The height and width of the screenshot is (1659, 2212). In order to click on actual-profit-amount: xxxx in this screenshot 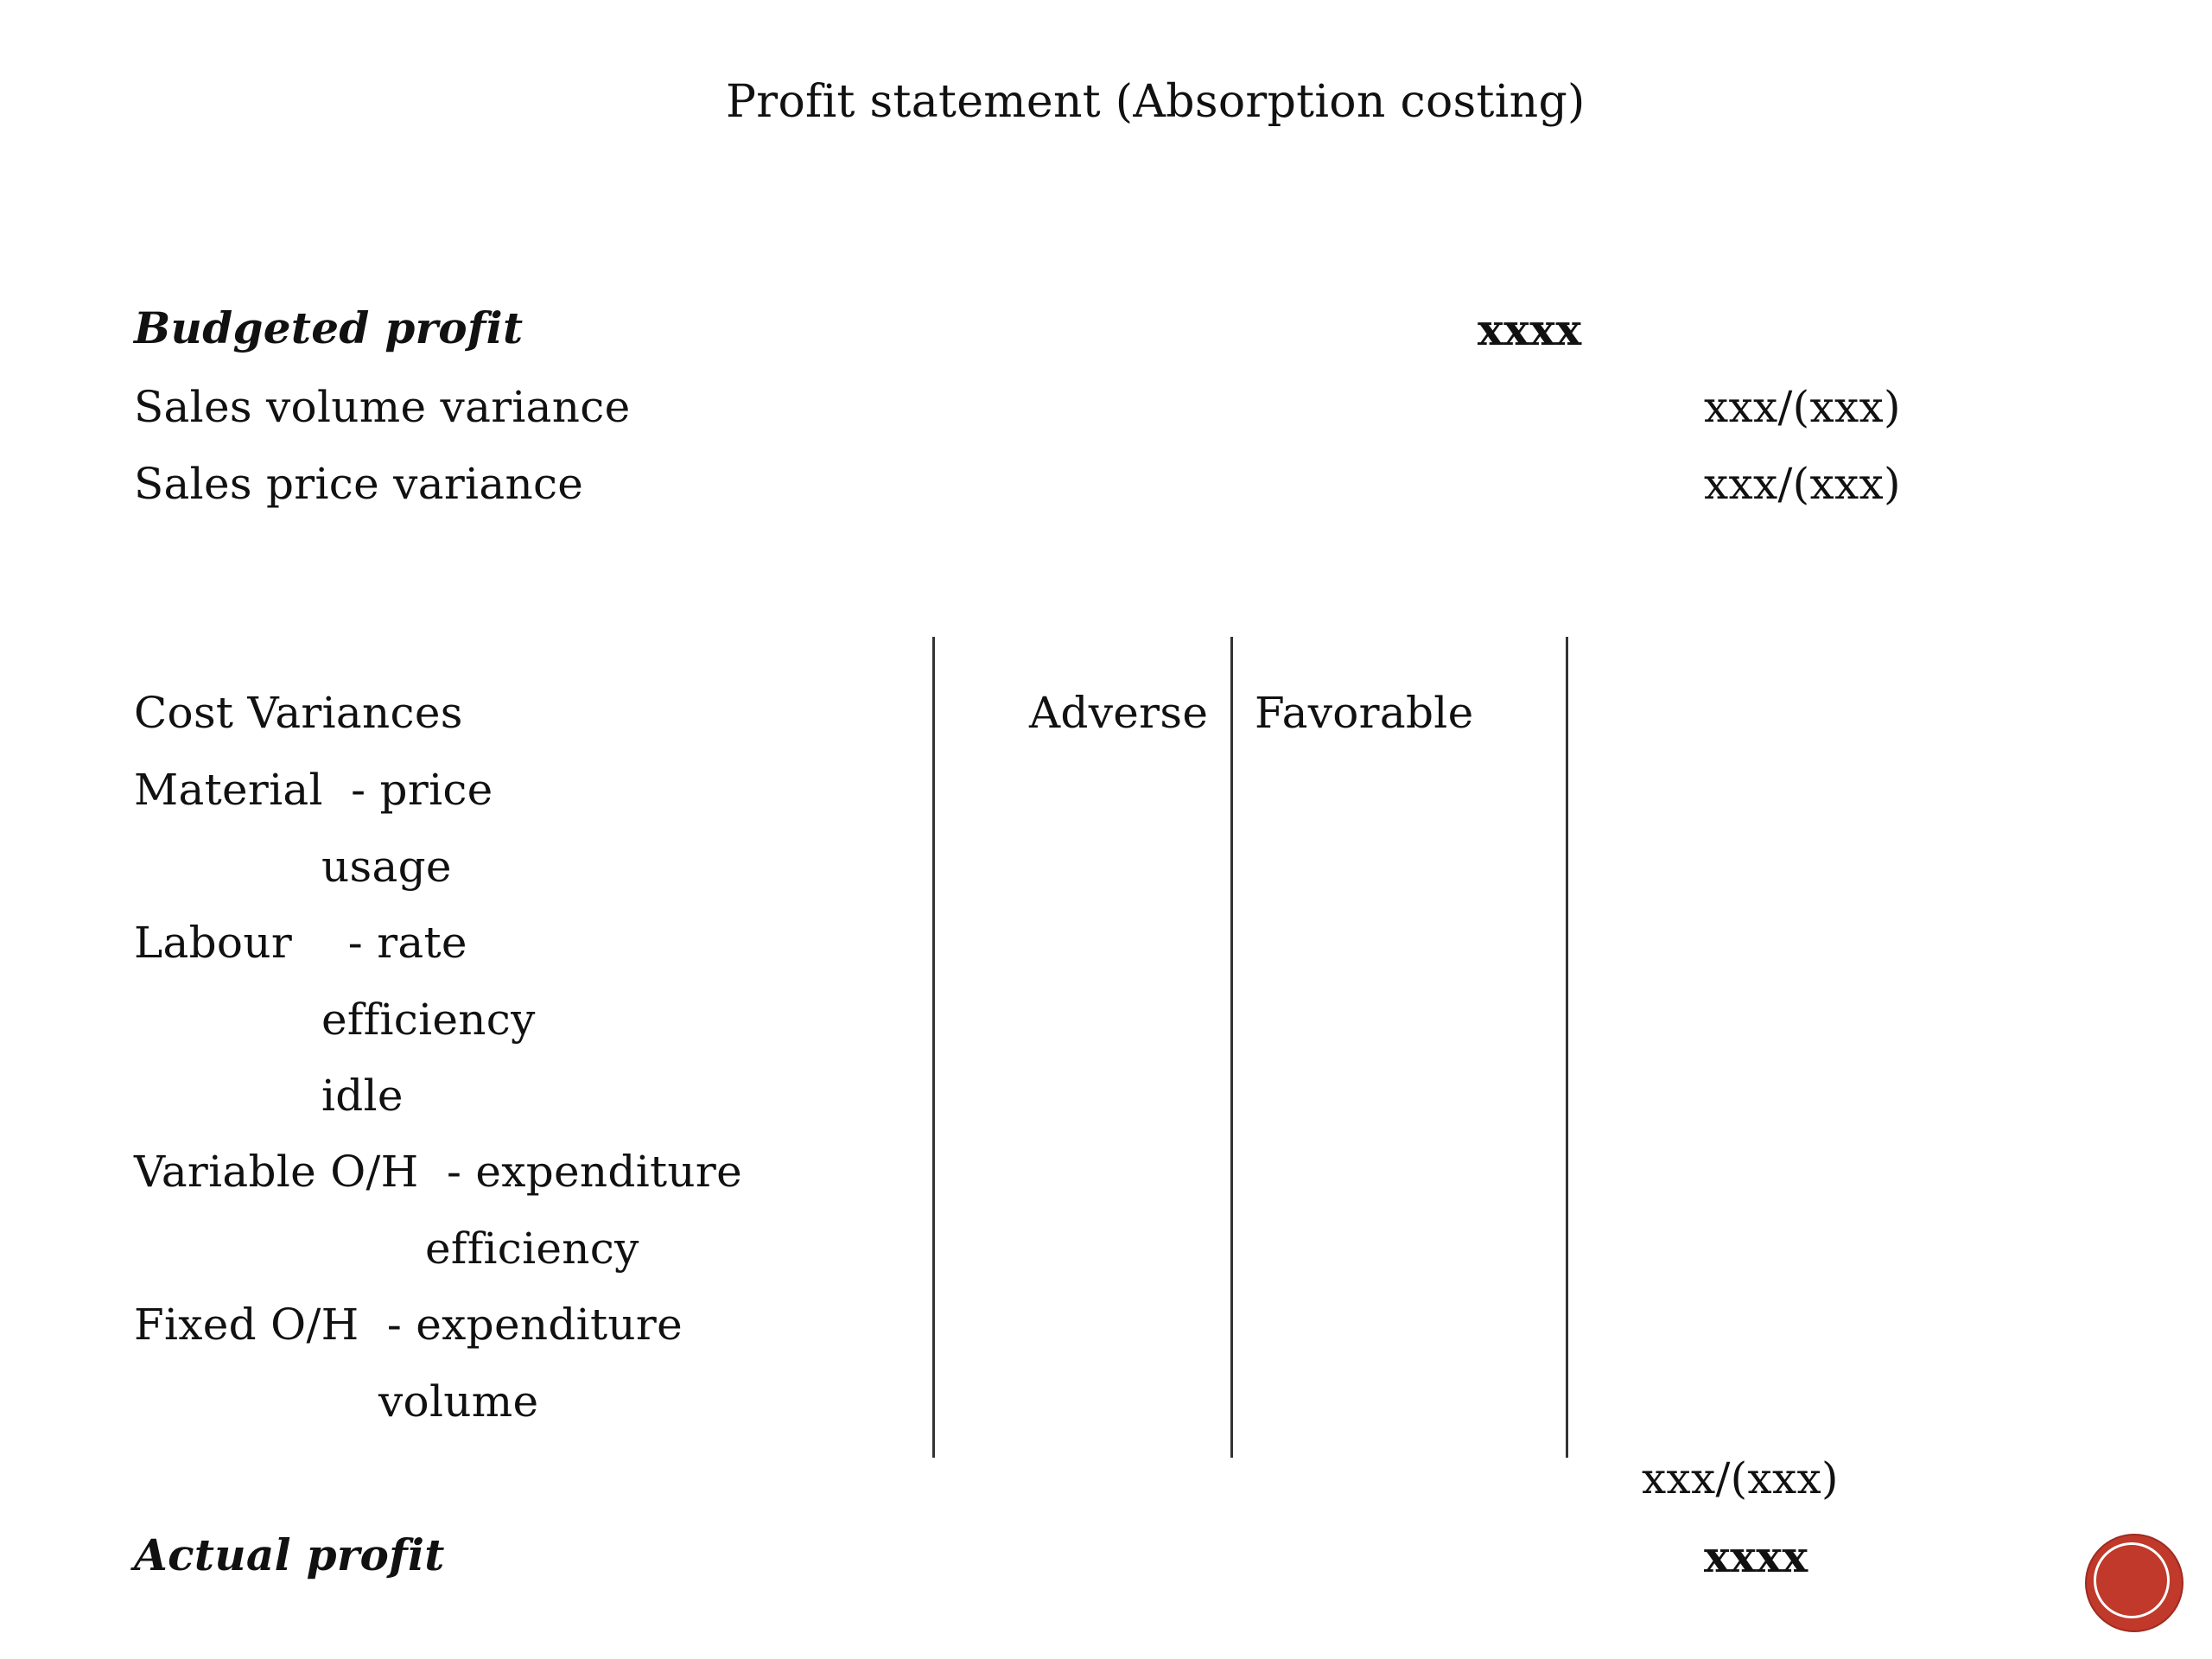, I will do `click(1756, 1556)`.